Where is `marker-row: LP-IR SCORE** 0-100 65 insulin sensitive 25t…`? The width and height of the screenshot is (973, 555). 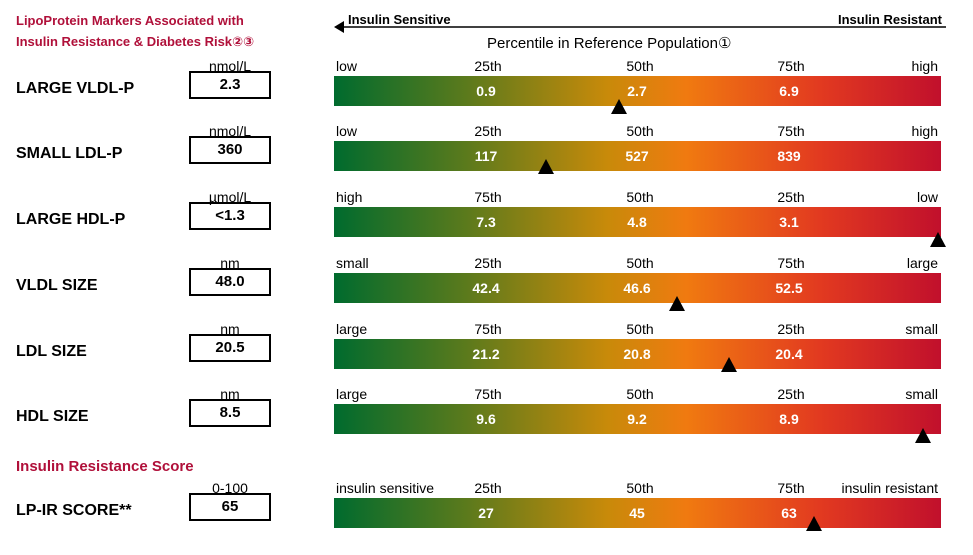 marker-row: LP-IR SCORE** 0-100 65 insulin sensitive 25t… is located at coordinates (486, 515).